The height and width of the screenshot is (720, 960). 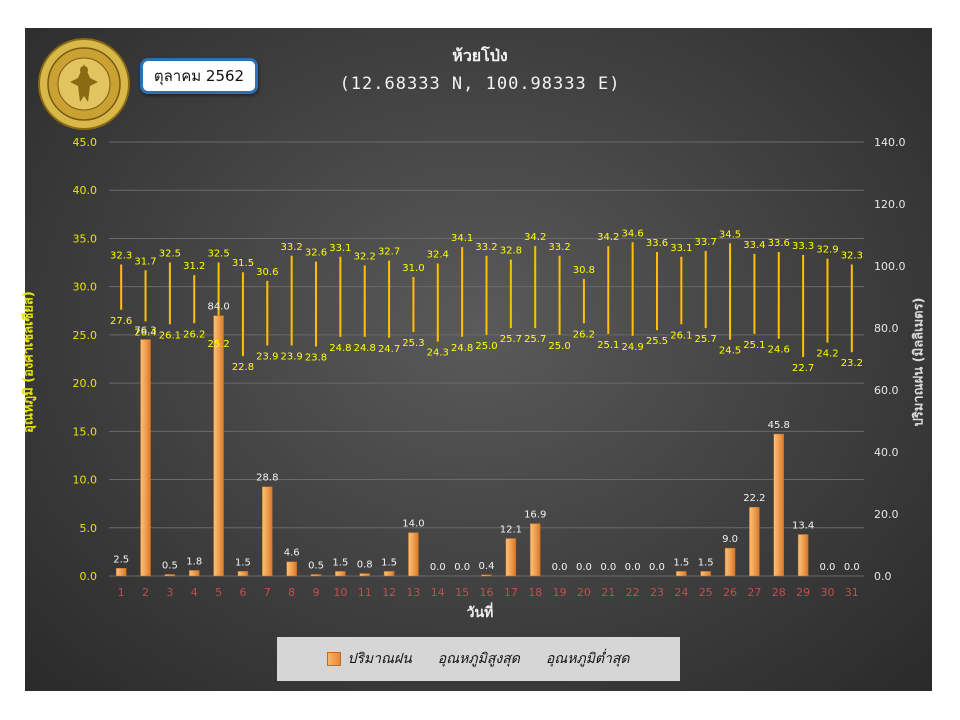 What do you see at coordinates (779, 350) in the screenshot?
I see `min-temp-label: 24.6` at bounding box center [779, 350].